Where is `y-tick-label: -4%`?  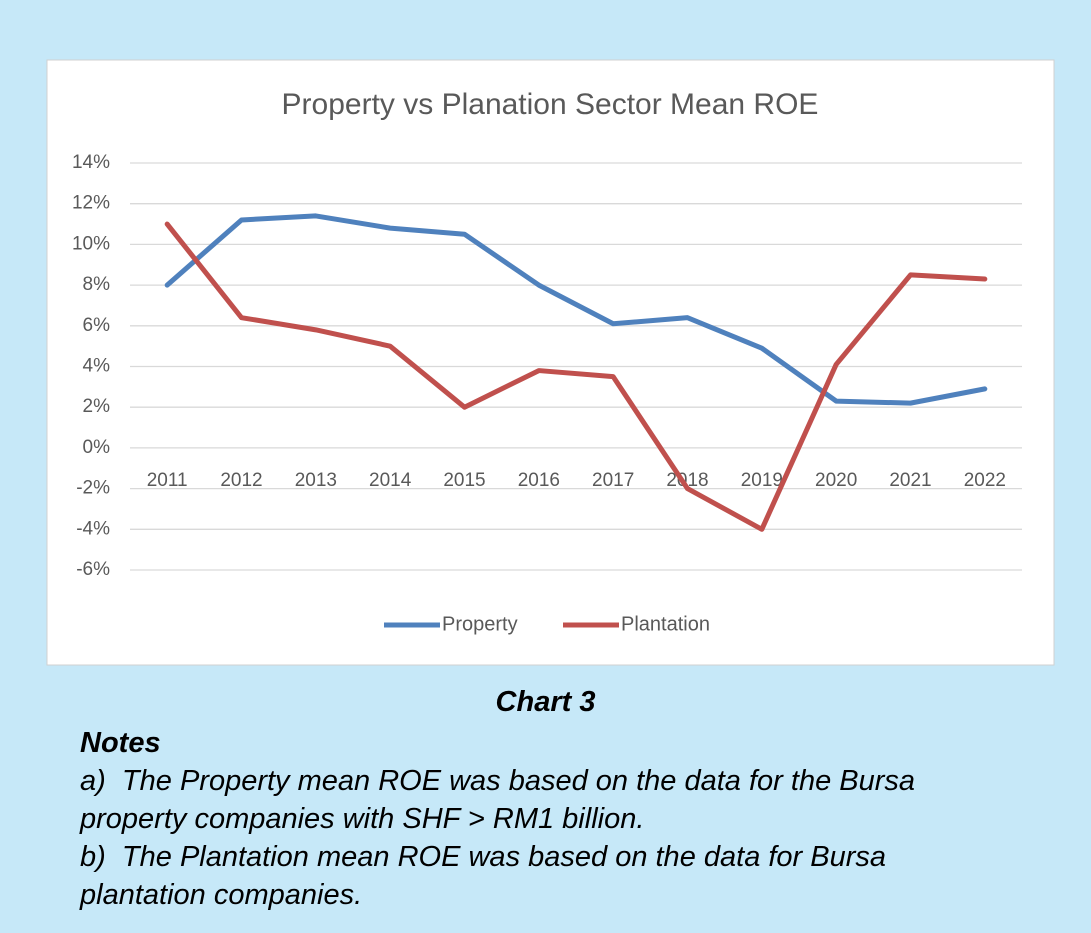
y-tick-label: -4% is located at coordinates (93, 528).